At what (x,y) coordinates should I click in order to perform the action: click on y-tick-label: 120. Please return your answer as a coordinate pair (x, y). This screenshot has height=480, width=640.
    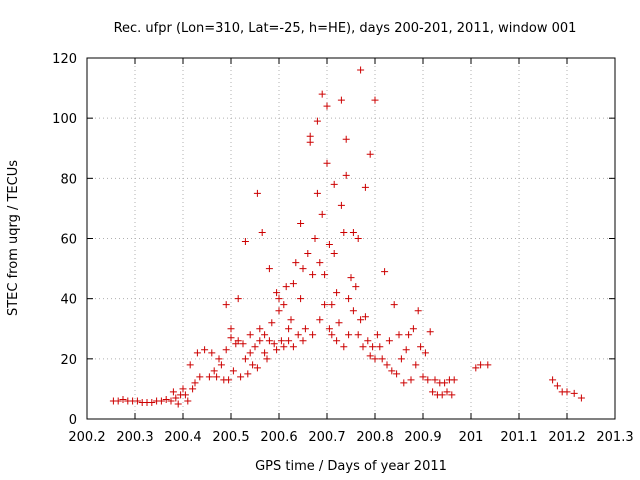
    Looking at the image, I should click on (64, 59).